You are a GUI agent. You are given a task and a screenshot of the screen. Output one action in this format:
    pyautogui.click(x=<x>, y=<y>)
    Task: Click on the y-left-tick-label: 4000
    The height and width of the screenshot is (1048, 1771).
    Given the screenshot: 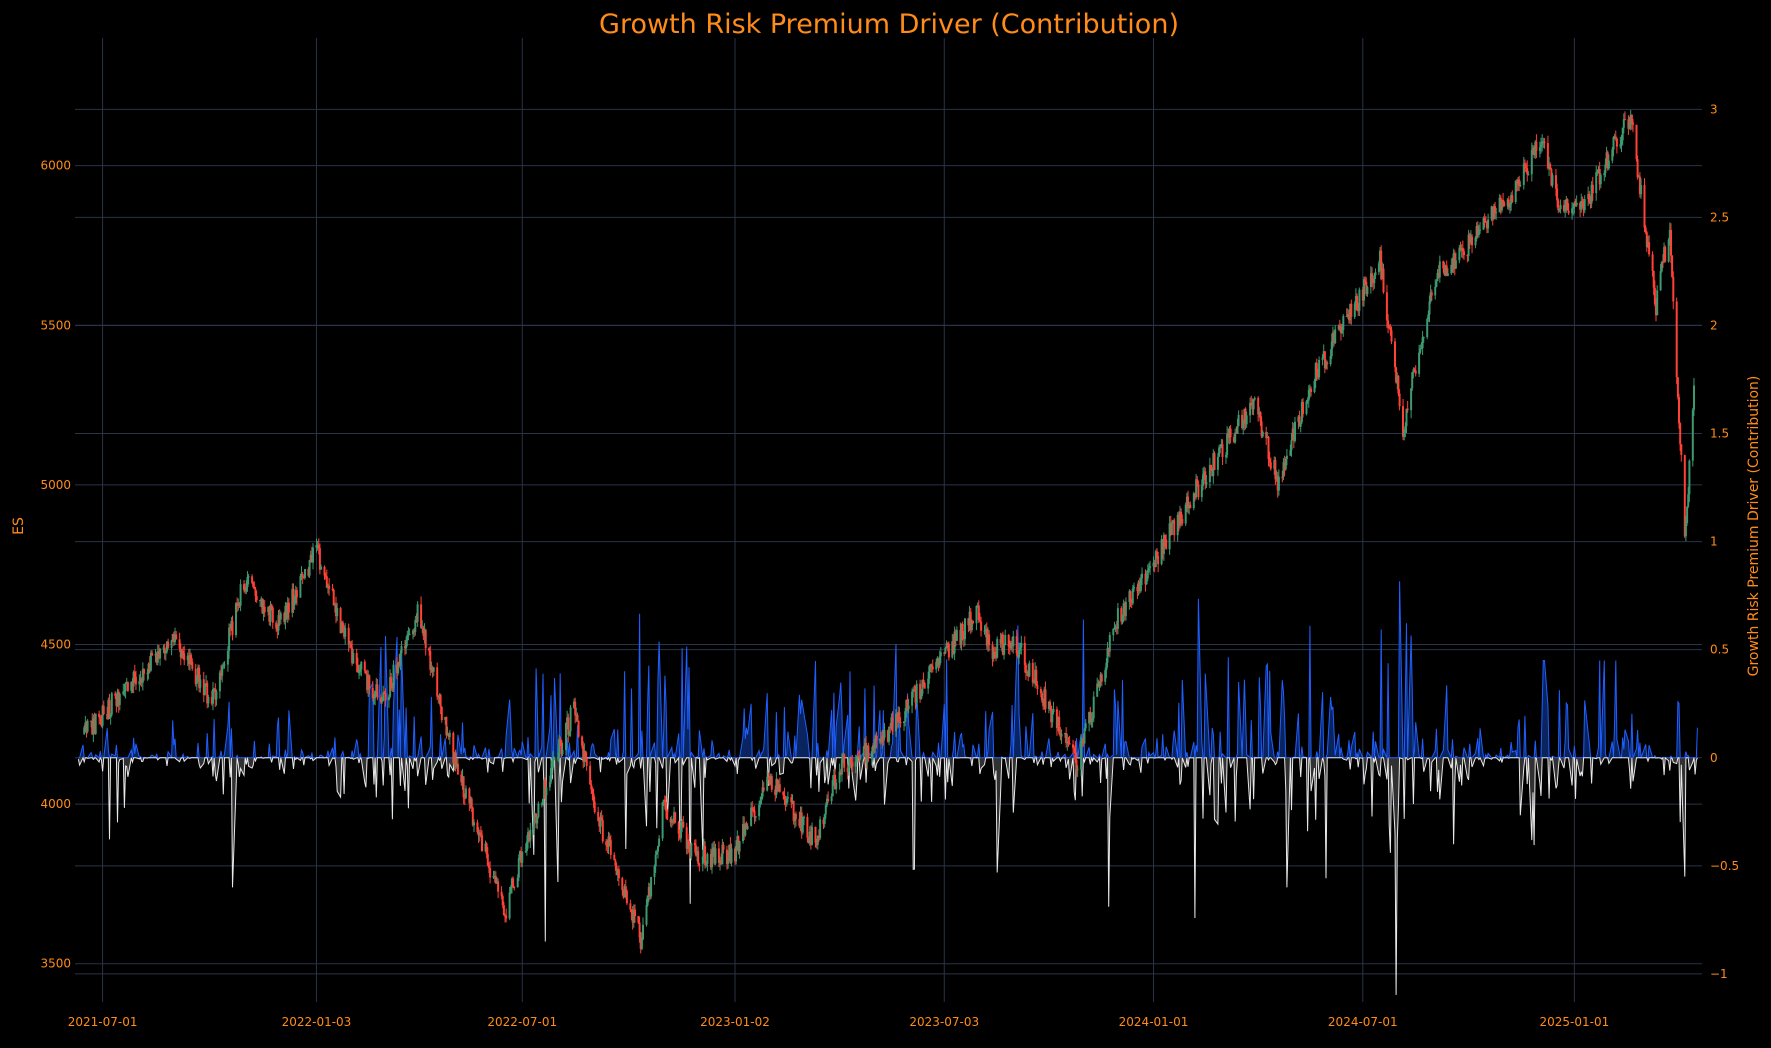 What is the action you would take?
    pyautogui.click(x=55, y=804)
    